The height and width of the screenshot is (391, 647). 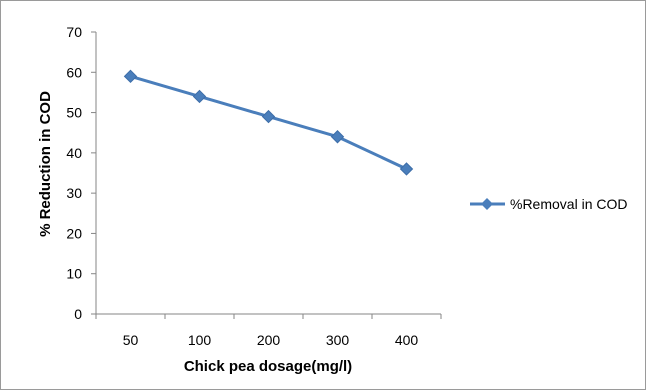 I want to click on series-layer, so click(x=268, y=122).